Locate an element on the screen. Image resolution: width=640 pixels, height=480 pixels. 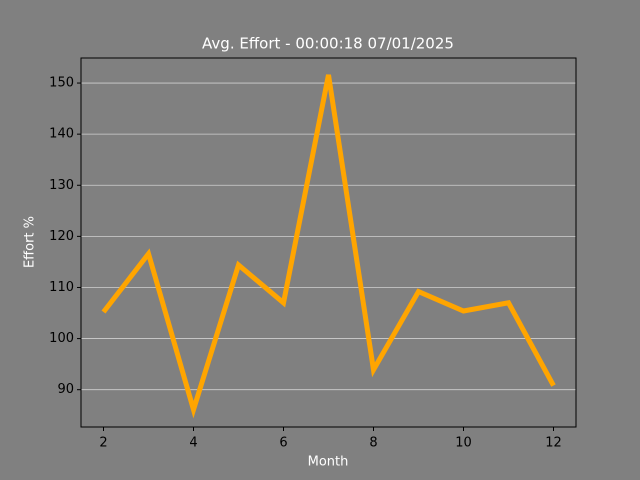
y-tick-label: 110 is located at coordinates (61, 287).